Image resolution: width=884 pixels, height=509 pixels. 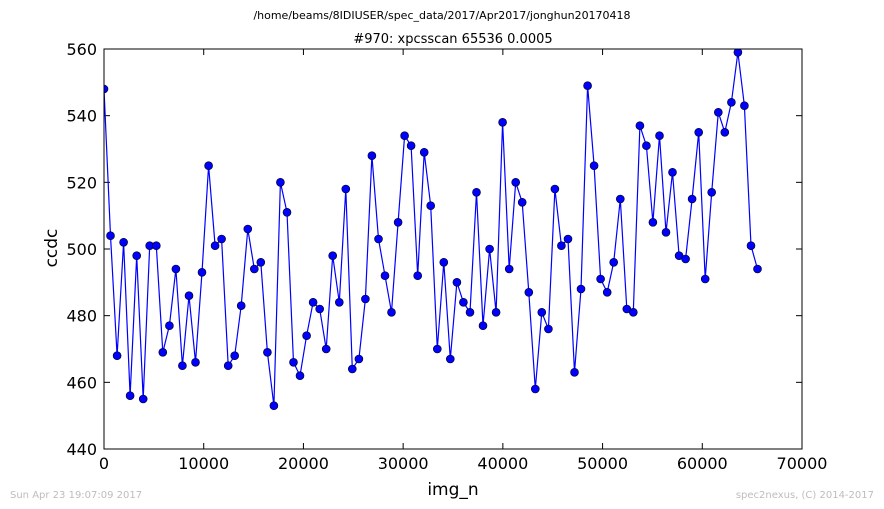 I want to click on y-tick-label-2: 480, so click(x=81, y=316).